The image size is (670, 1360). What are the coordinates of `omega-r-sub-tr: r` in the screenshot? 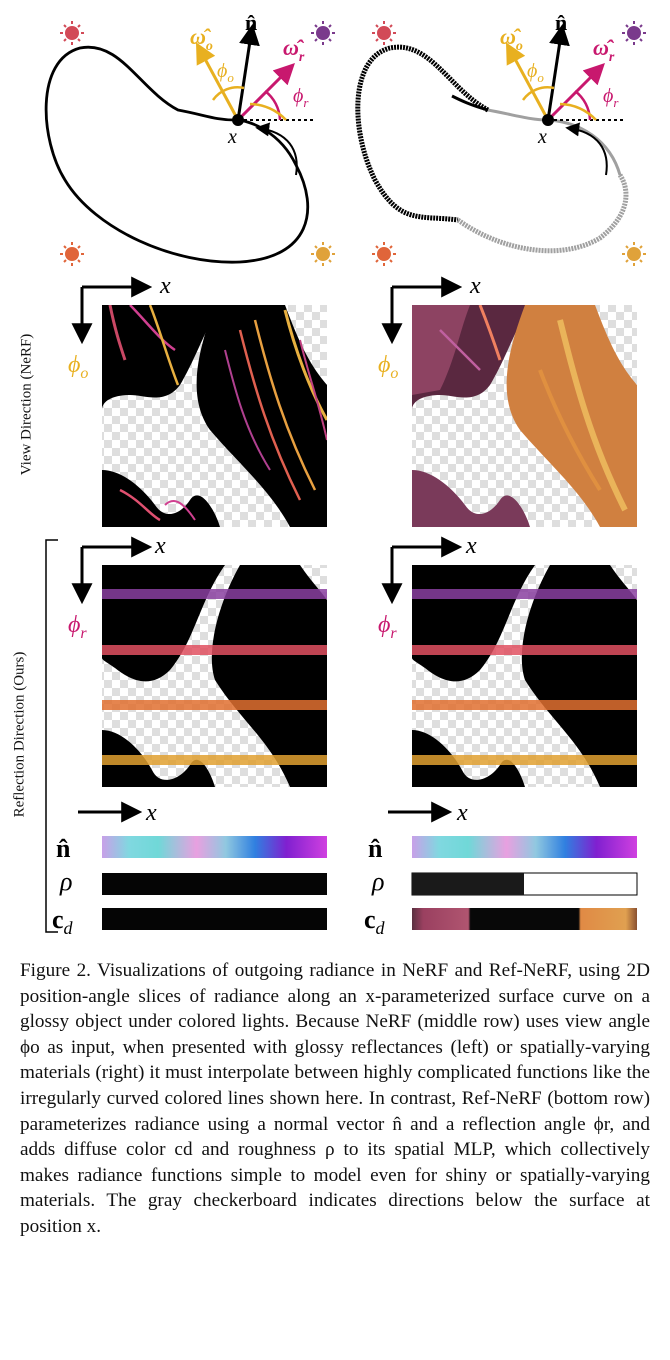 It's located at (612, 57).